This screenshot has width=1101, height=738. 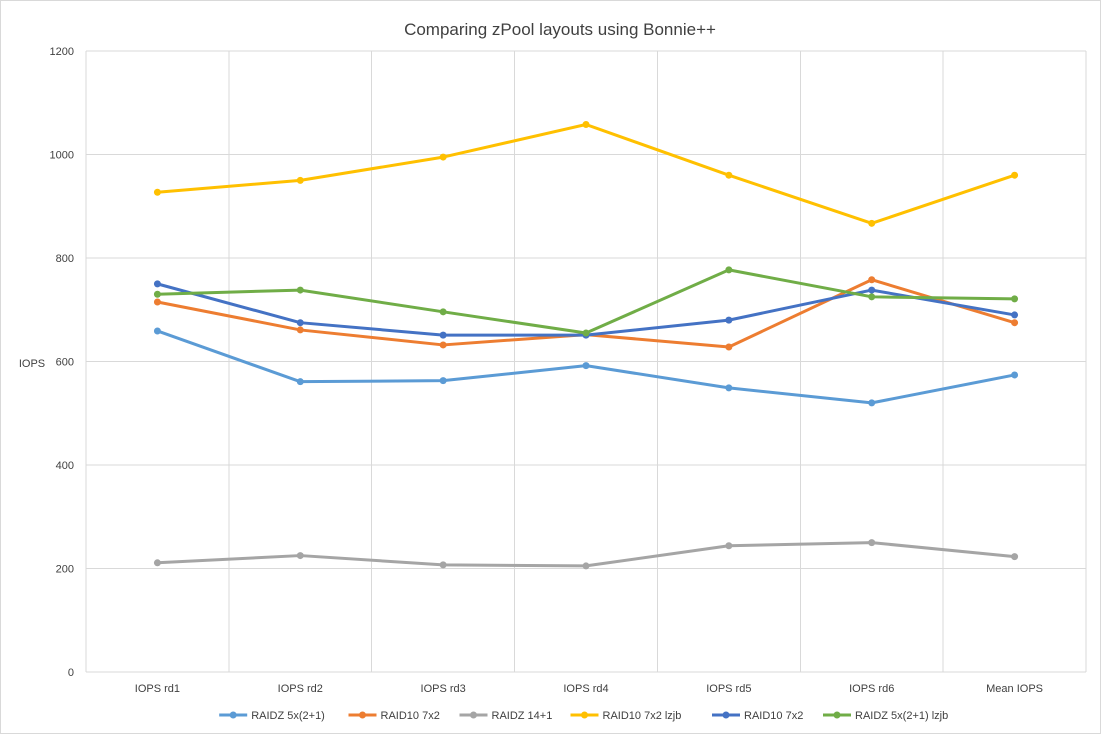 I want to click on legend-item: RAIDZ 14+1, so click(x=506, y=716).